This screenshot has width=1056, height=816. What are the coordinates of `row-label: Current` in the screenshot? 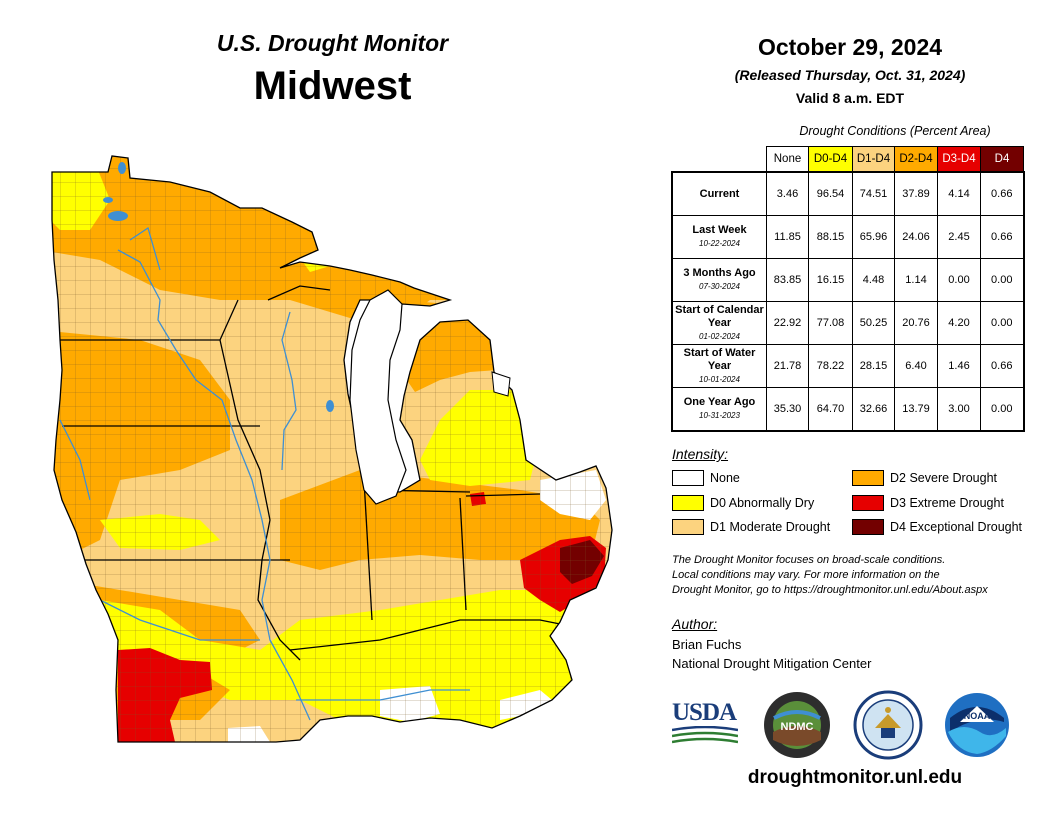 It's located at (719, 193).